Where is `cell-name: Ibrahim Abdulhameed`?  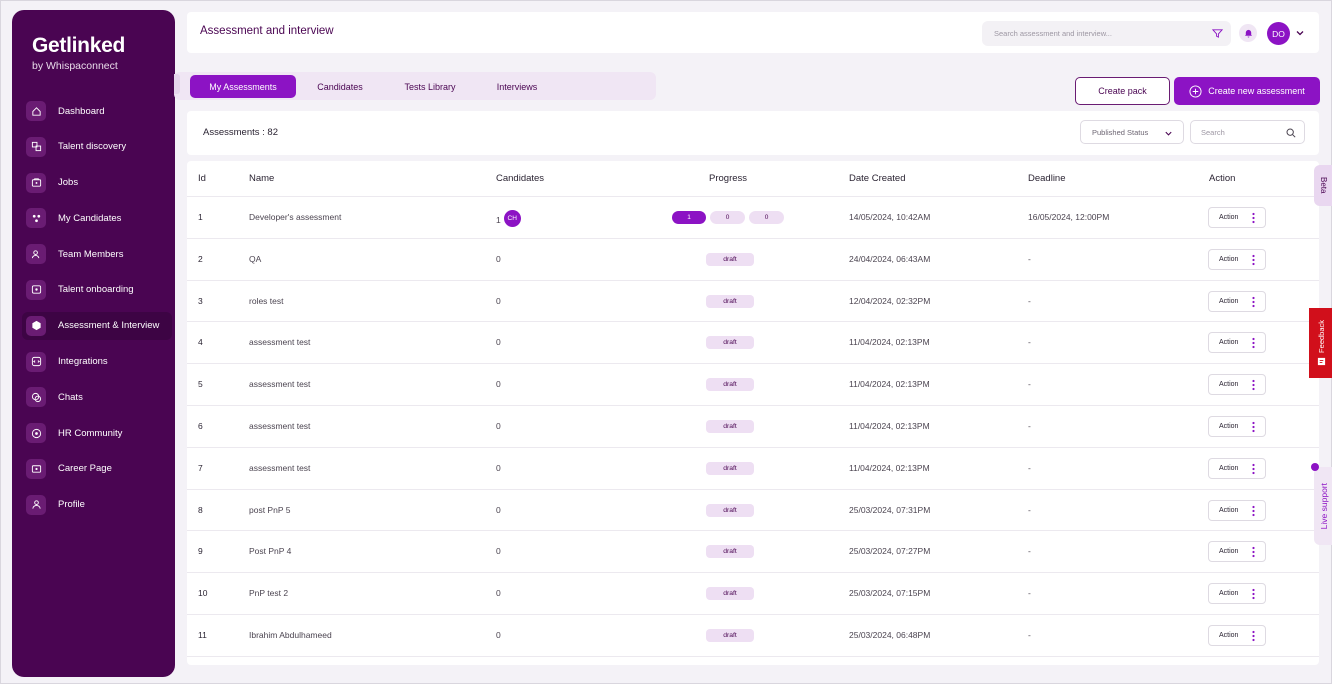 cell-name: Ibrahim Abdulhameed is located at coordinates (290, 634).